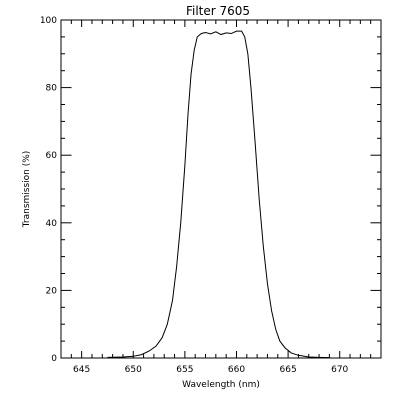 This screenshot has height=400, width=400. I want to click on x-tick-label: 645, so click(81, 370).